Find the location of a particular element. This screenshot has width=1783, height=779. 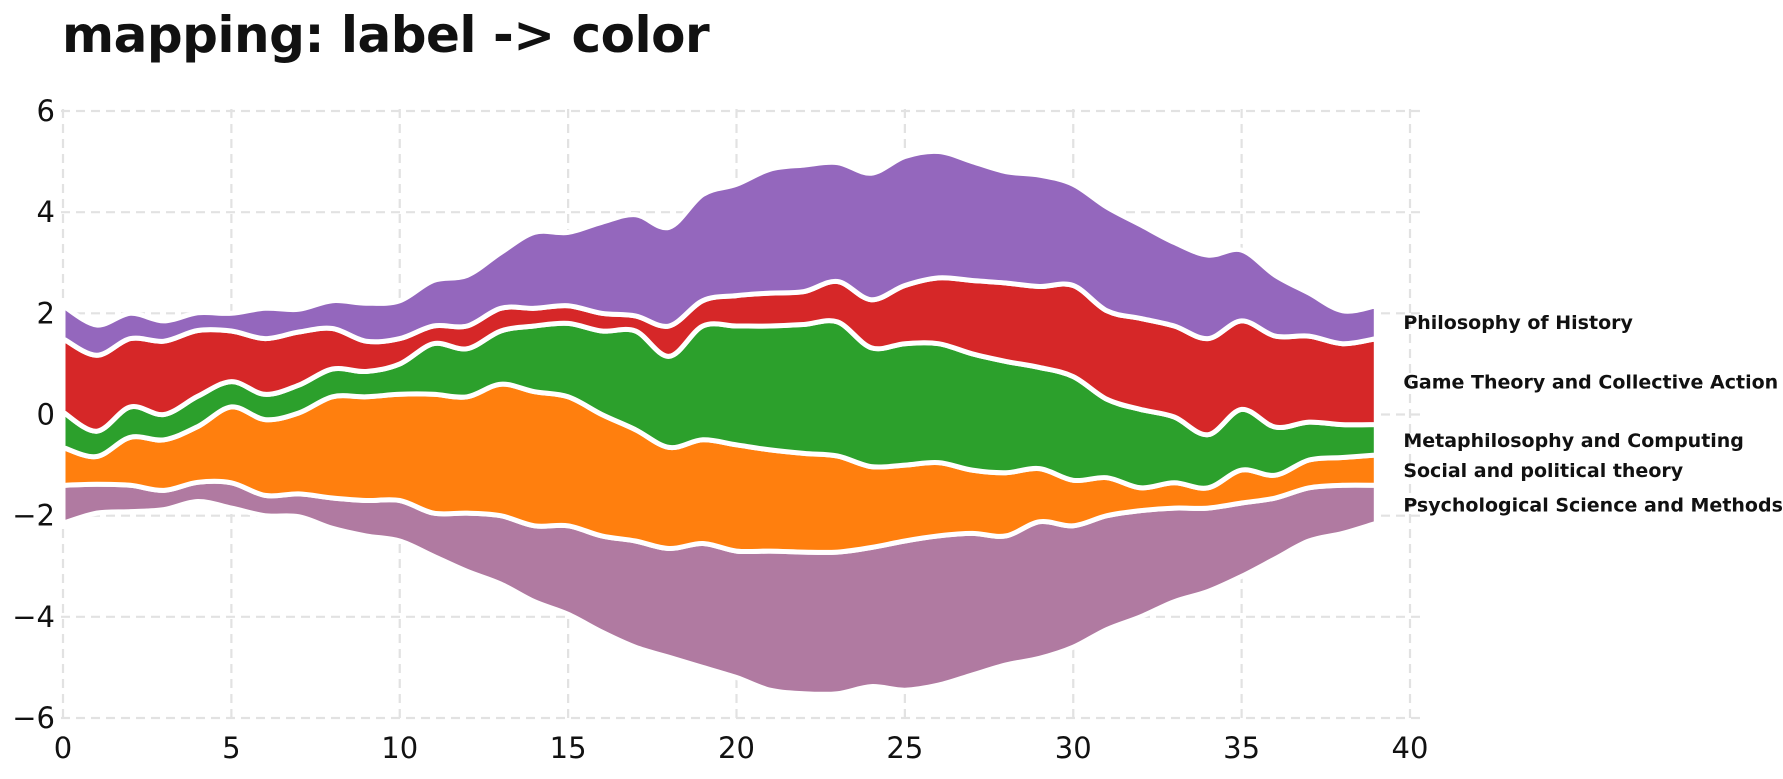

chart-title: mapping: label -> color is located at coordinates (386, 35).